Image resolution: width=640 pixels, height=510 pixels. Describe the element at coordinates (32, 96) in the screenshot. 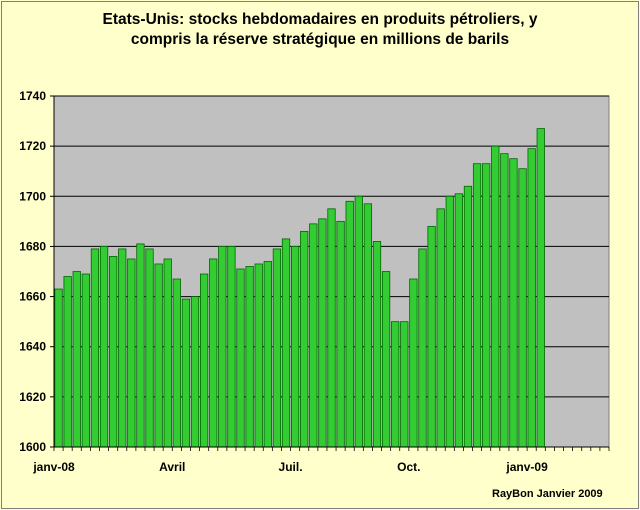

I see `y-tick-label: 1740` at that location.